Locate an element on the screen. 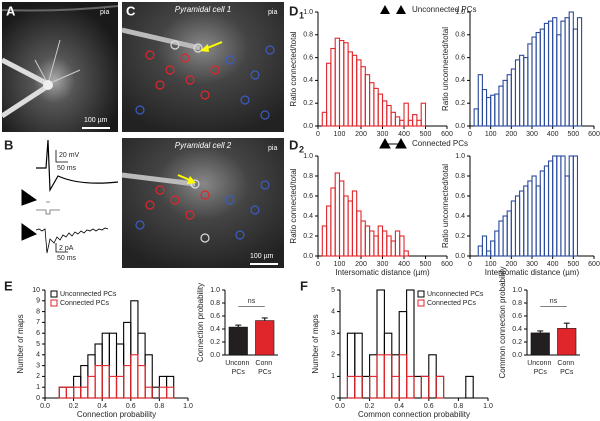 Image resolution: width=600 pixels, height=421 pixels. panel-index: 2 is located at coordinates (301, 149).